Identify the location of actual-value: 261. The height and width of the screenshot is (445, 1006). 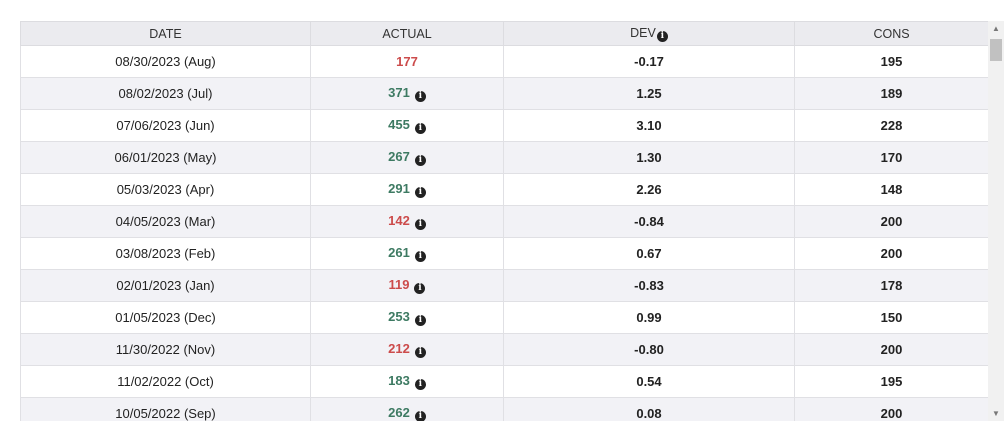
(399, 252).